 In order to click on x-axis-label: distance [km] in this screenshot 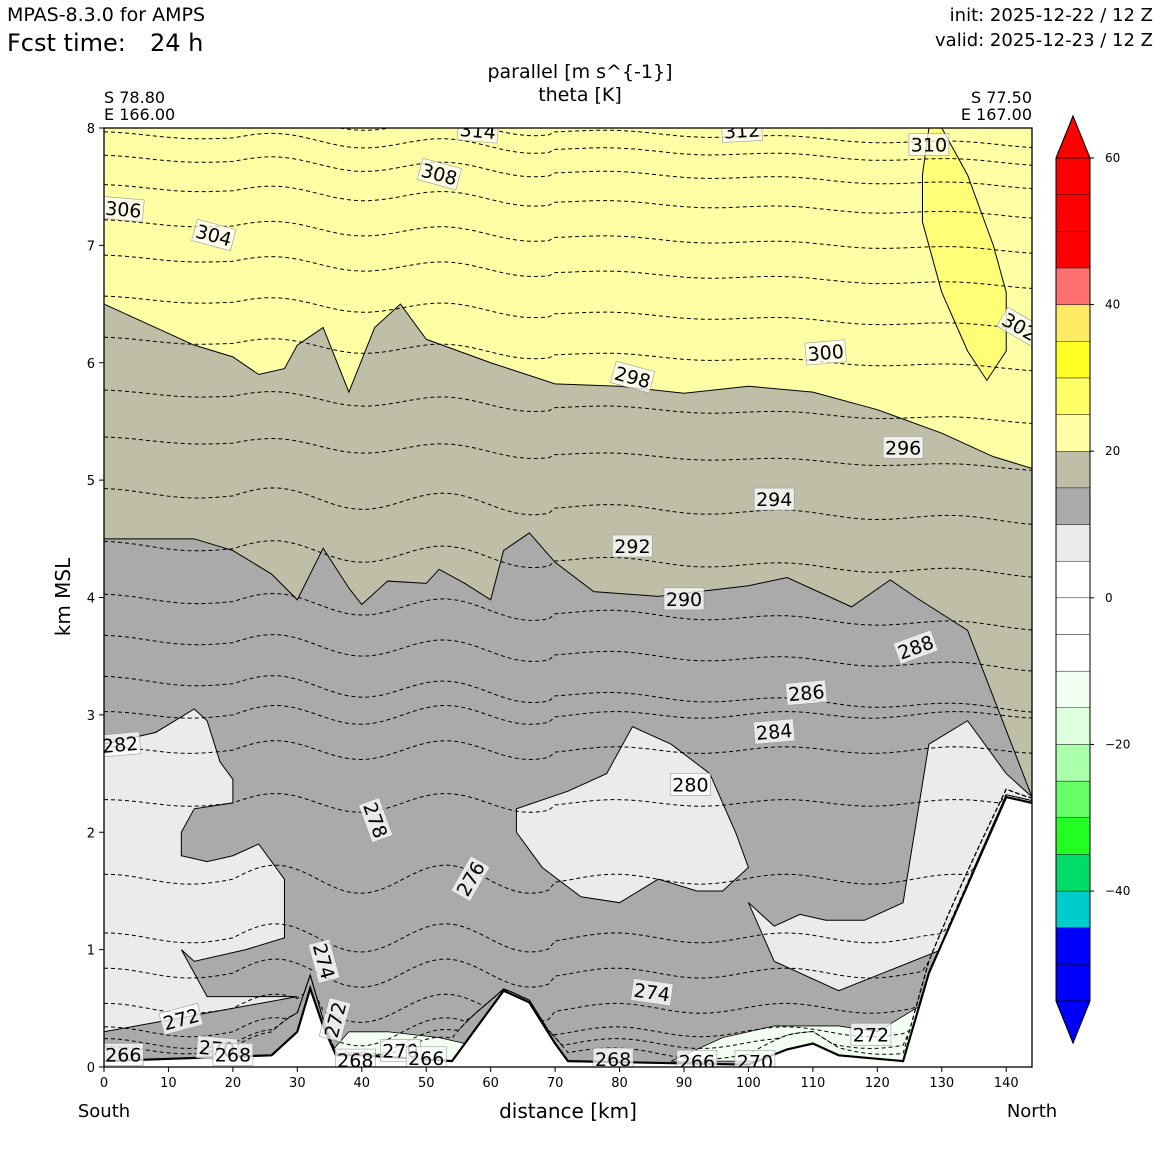, I will do `click(568, 1111)`.